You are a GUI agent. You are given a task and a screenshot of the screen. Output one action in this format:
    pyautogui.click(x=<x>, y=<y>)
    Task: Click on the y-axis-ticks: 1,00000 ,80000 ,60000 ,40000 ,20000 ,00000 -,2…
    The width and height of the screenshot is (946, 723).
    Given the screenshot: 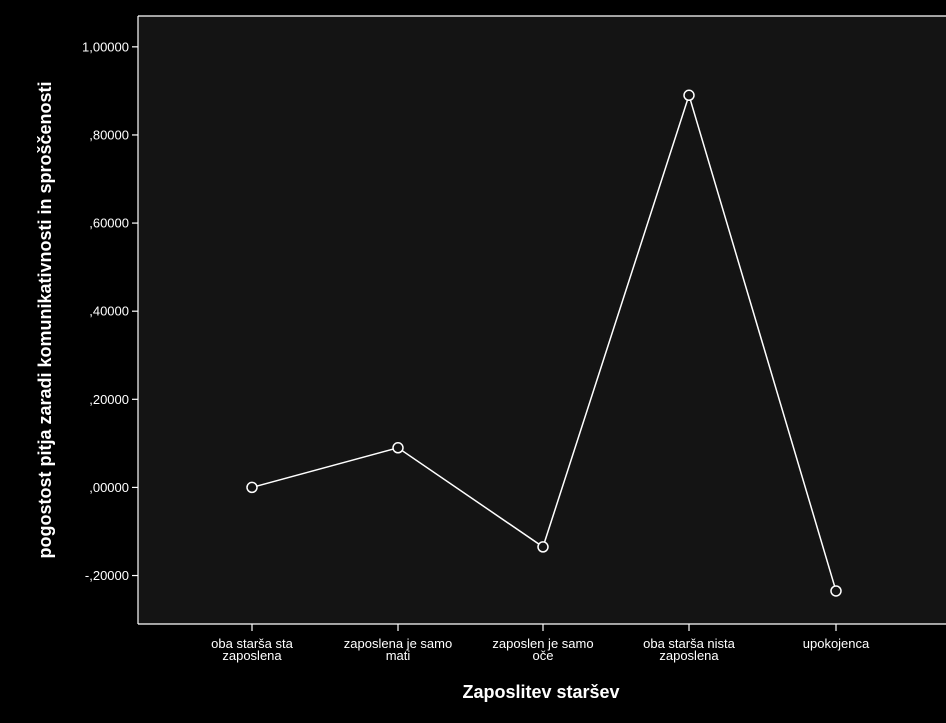 What is the action you would take?
    pyautogui.click(x=110, y=311)
    